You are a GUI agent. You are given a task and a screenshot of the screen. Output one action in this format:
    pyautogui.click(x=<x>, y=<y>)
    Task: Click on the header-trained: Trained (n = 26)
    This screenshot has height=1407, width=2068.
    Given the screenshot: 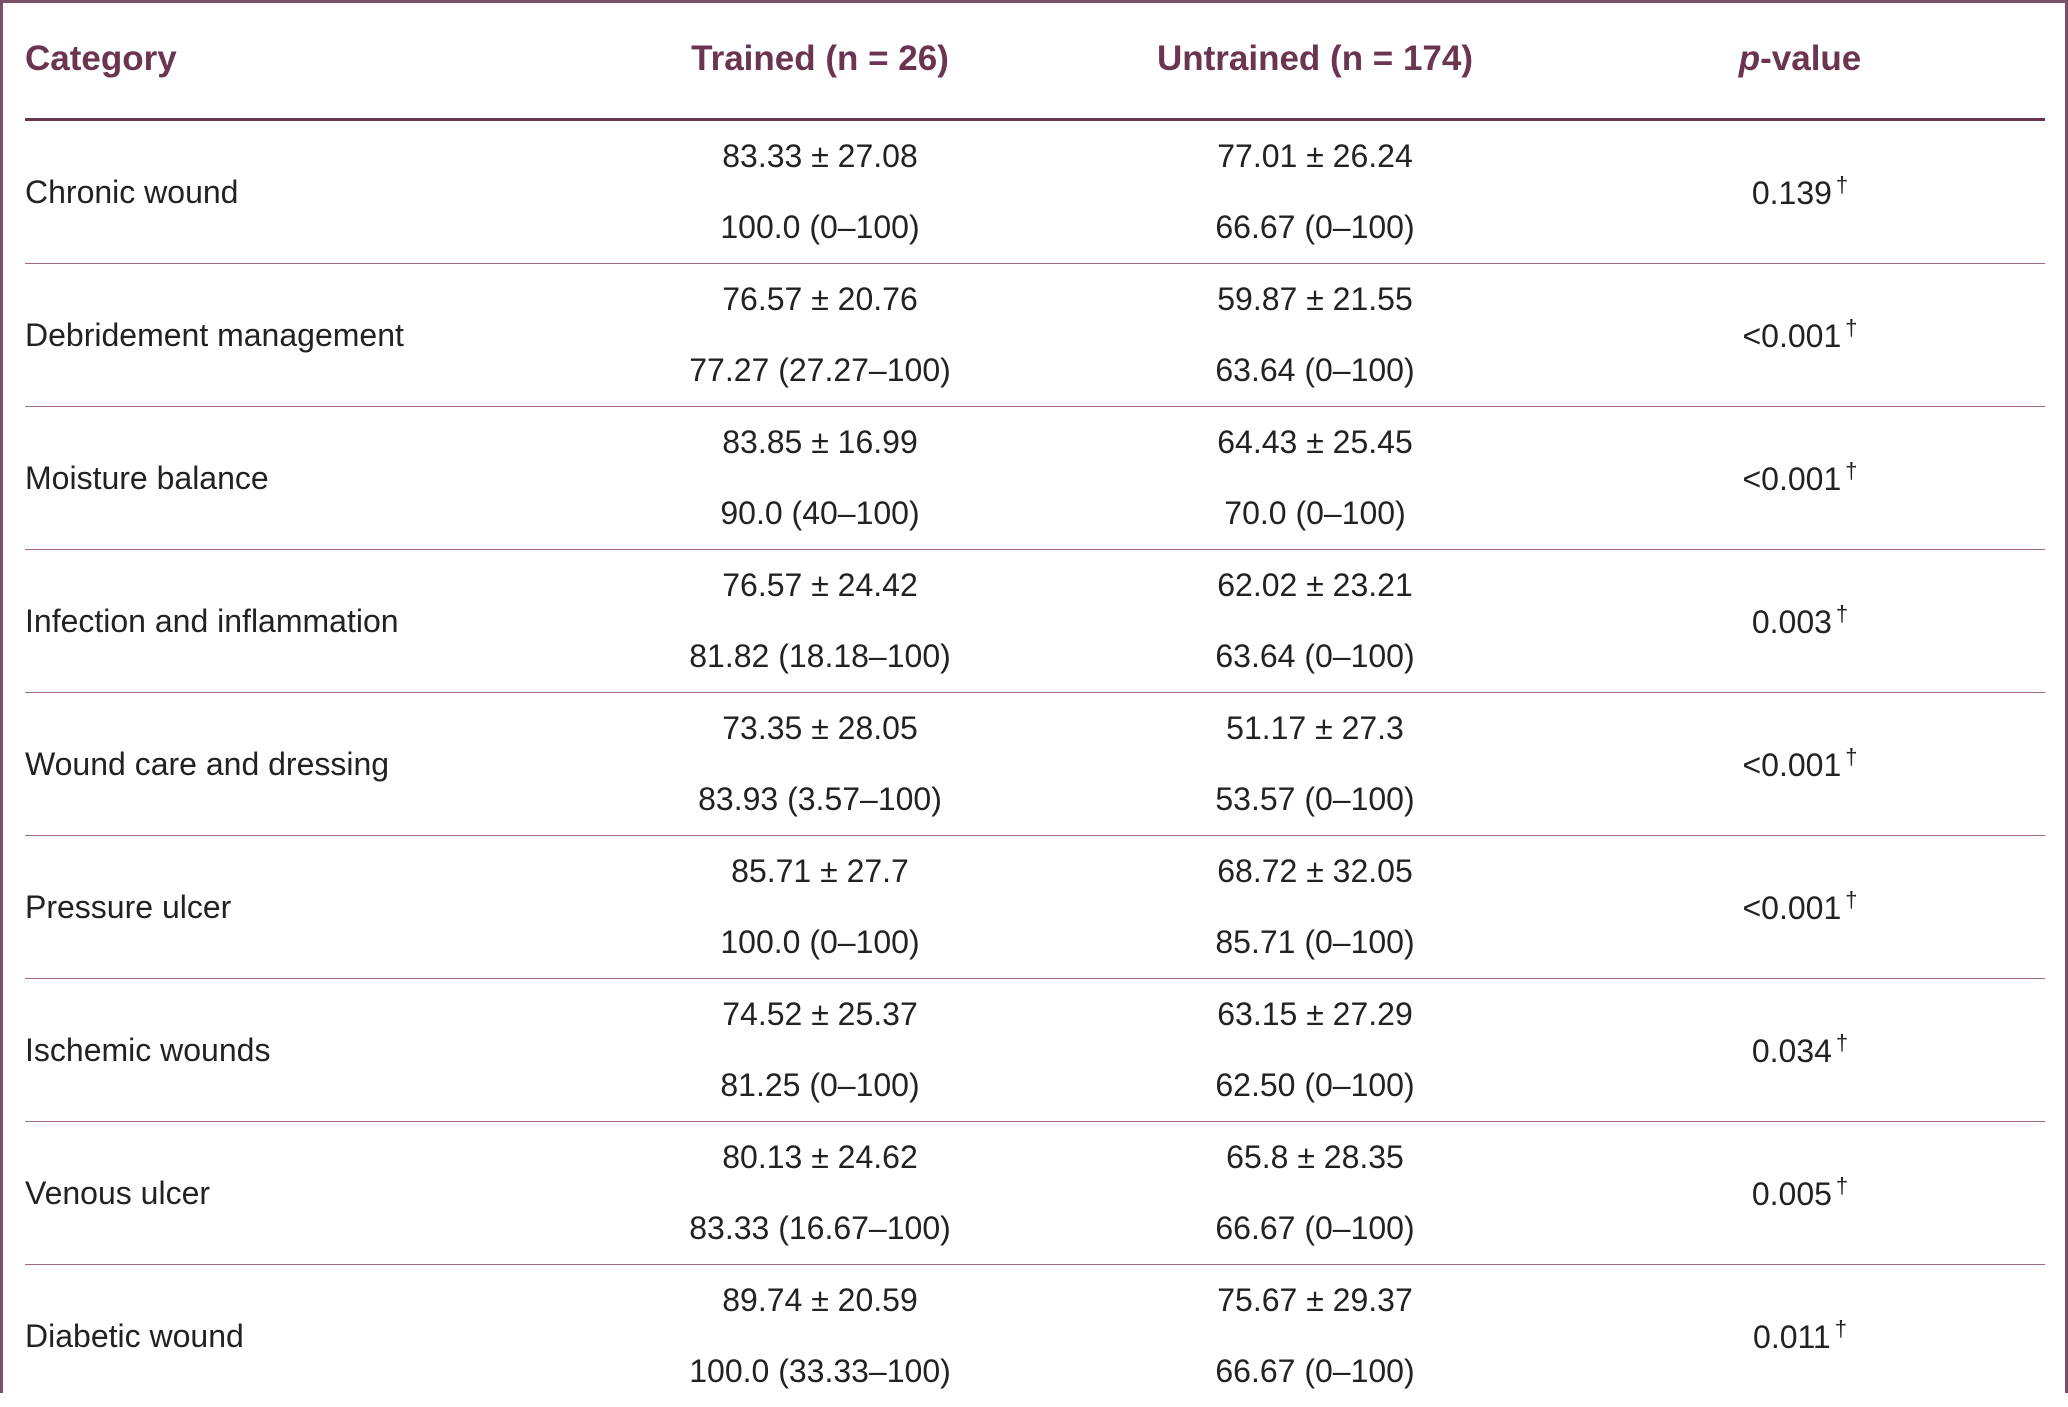 What is the action you would take?
    pyautogui.click(x=820, y=60)
    